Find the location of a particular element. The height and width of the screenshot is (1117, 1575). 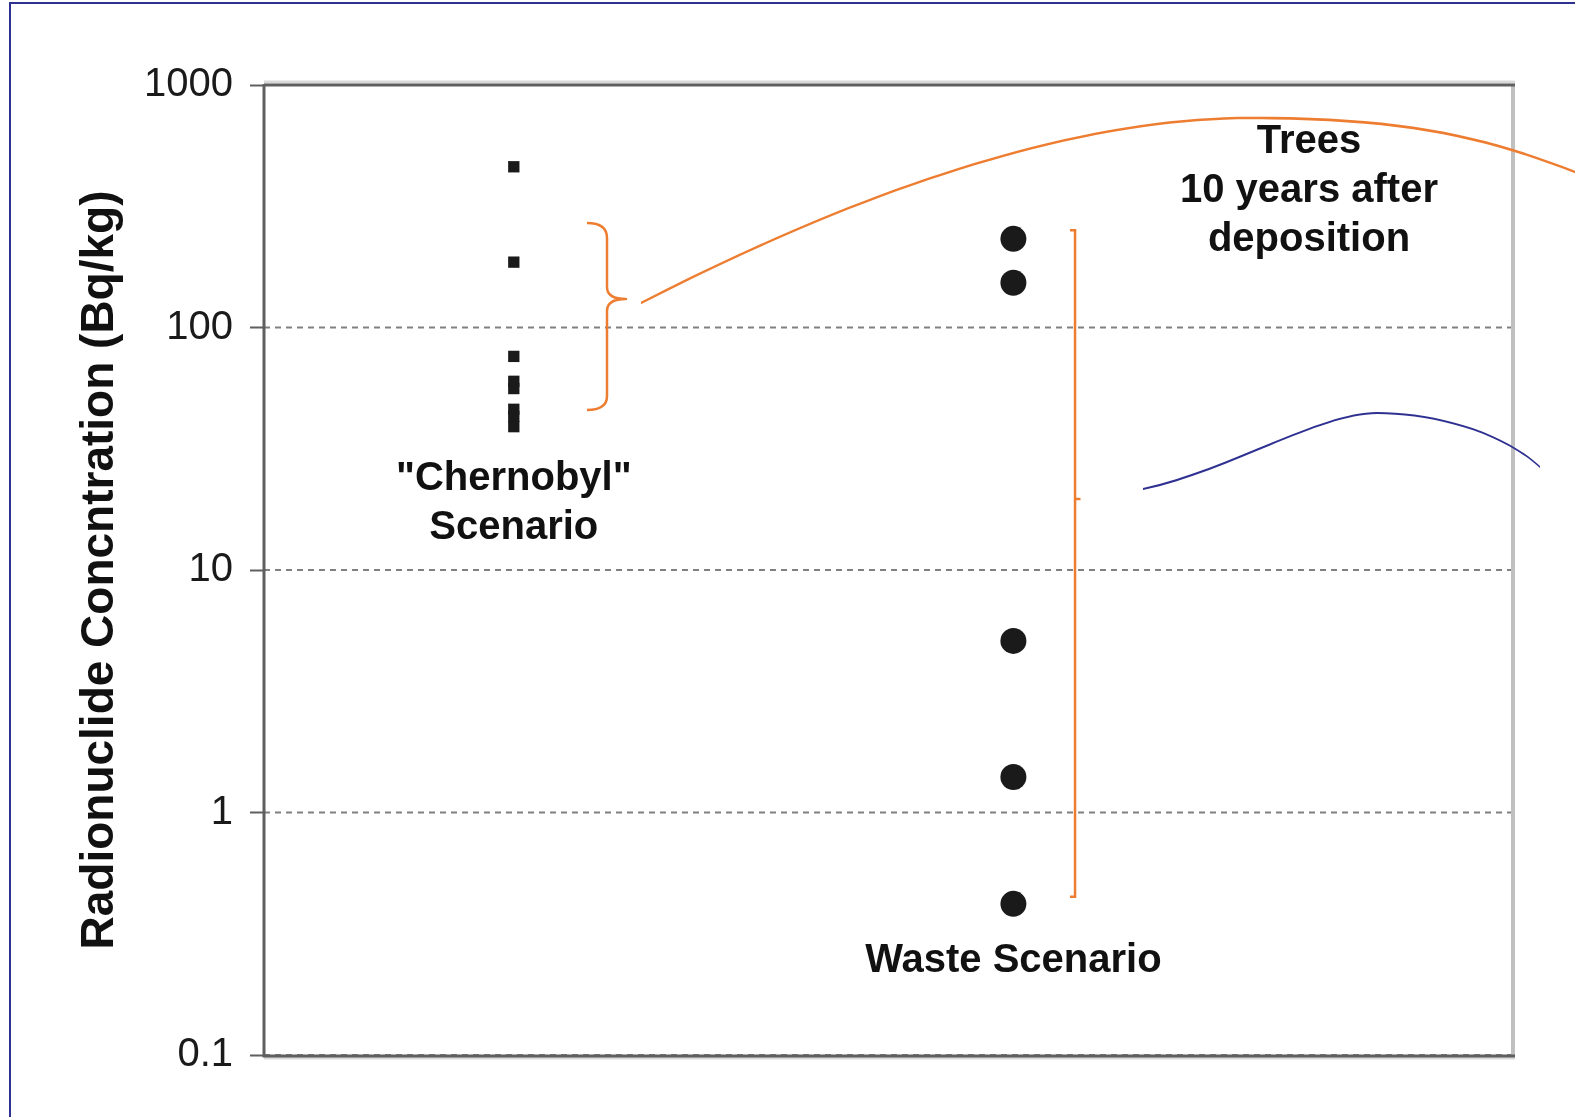

y-tick-label: 0.1 is located at coordinates (205, 1052).